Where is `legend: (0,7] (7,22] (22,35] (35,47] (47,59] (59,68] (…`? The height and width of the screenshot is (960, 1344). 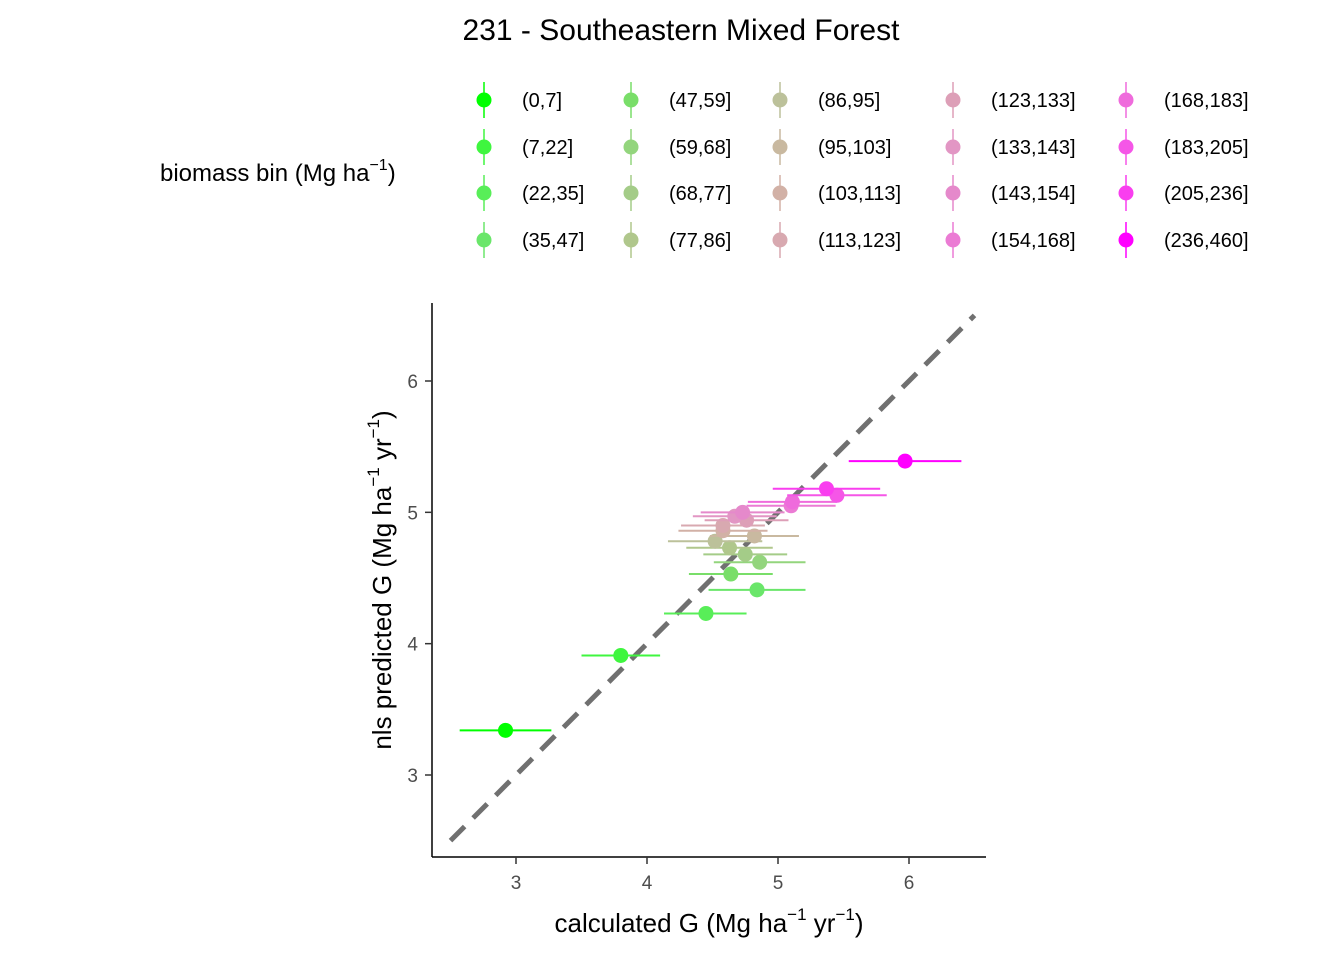 legend: (0,7] (7,22] (22,35] (35,47] (47,59] (59,68] (… is located at coordinates (862, 170).